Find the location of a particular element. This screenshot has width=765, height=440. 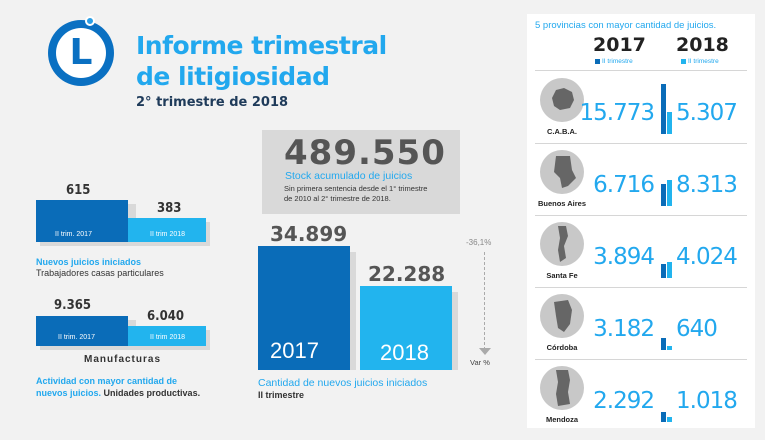

nuevos-value-2017: 34.899 is located at coordinates (309, 234).